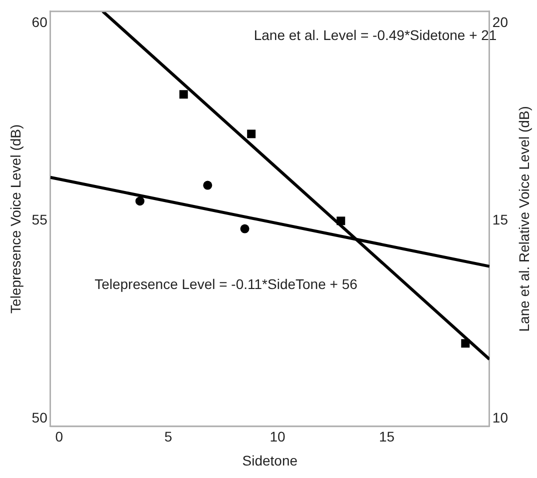 This screenshot has height=478, width=537. I want to click on x-tick-label: 15, so click(386, 436).